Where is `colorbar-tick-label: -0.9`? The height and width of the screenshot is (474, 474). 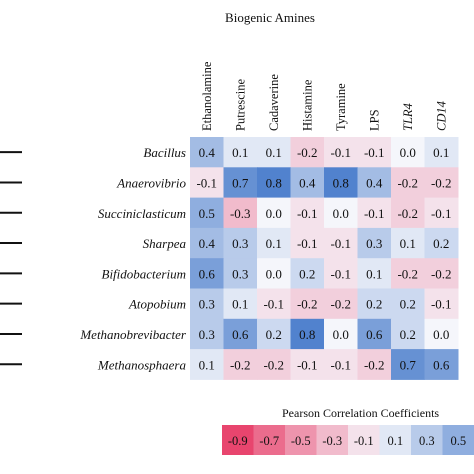
colorbar-tick-label: -0.9 is located at coordinates (238, 441).